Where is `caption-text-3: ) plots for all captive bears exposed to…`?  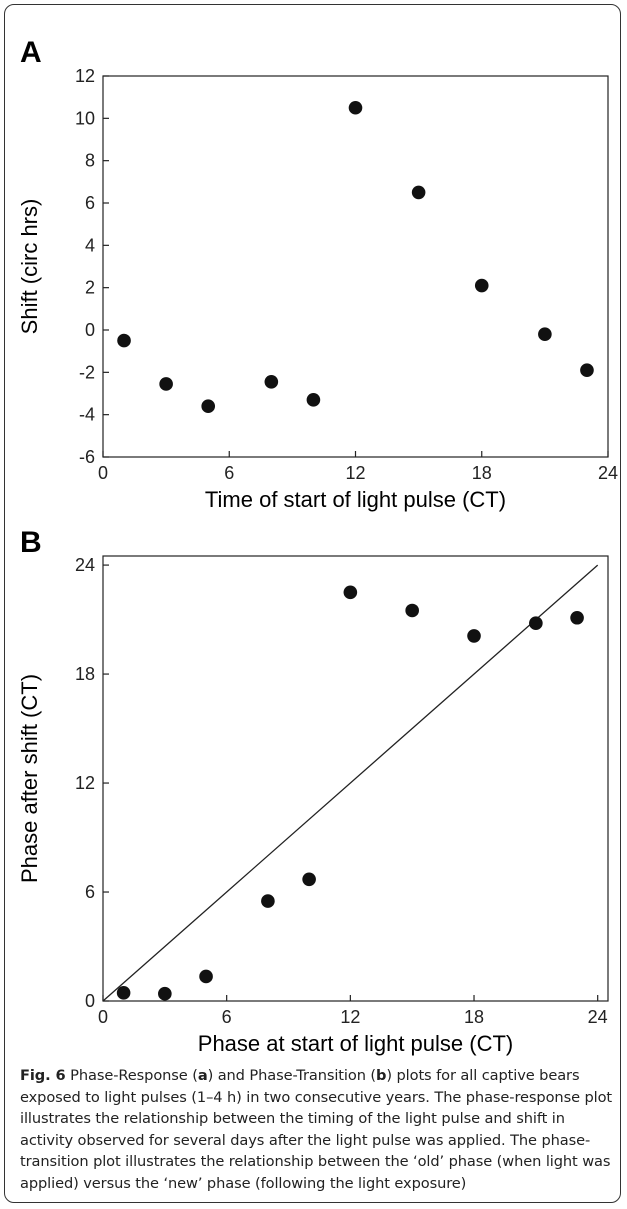
caption-text-3: ) plots for all captive bears exposed to… is located at coordinates (316, 1129).